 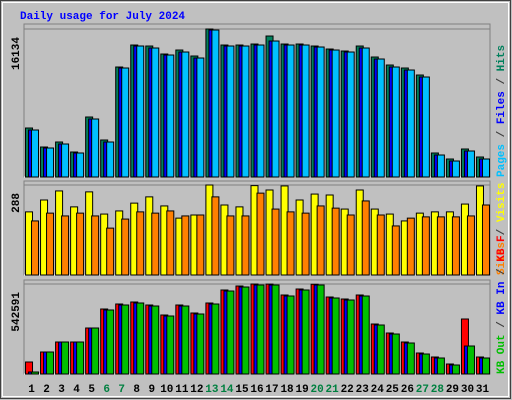 I want to click on x-tick-label: 17, so click(x=271, y=390).